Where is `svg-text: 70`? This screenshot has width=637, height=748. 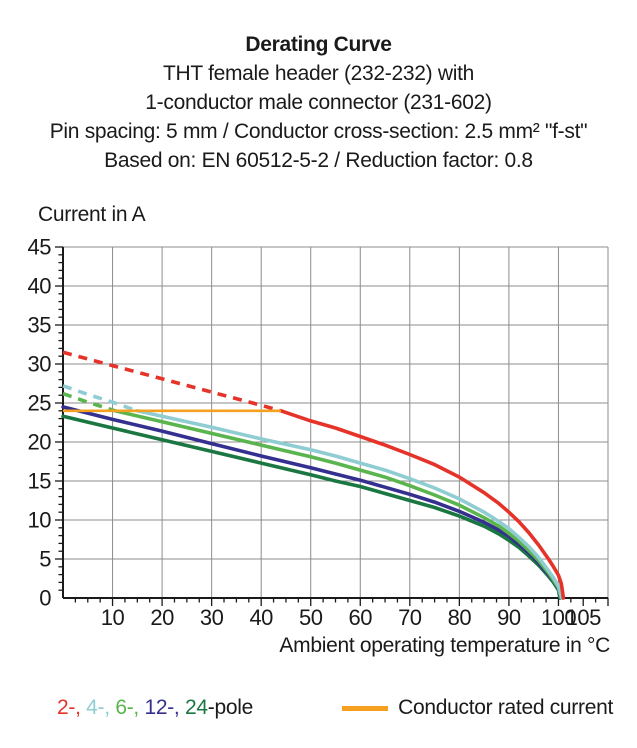
svg-text: 70 is located at coordinates (410, 617).